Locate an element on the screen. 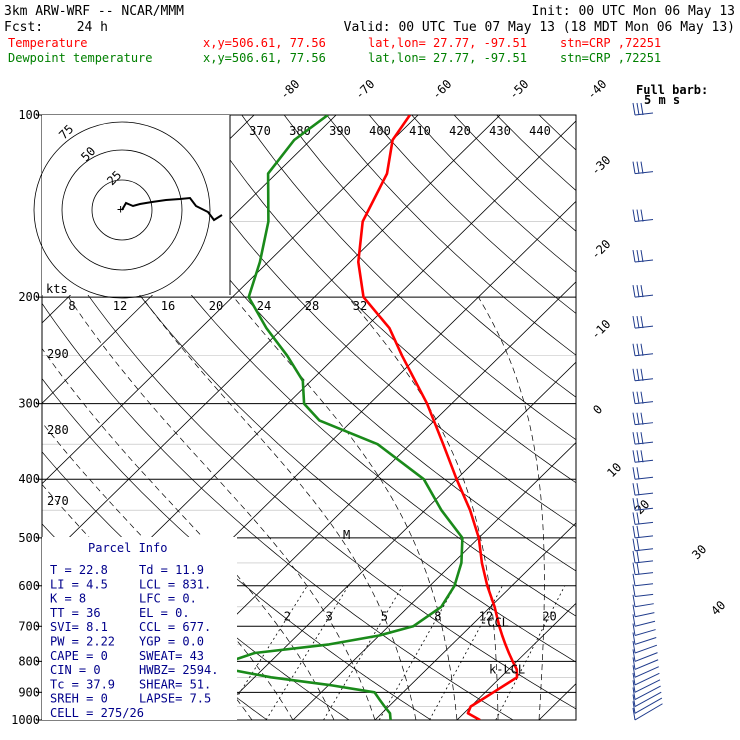 The height and width of the screenshot is (740, 740). mixing-ratio-label: 5 is located at coordinates (384, 616).